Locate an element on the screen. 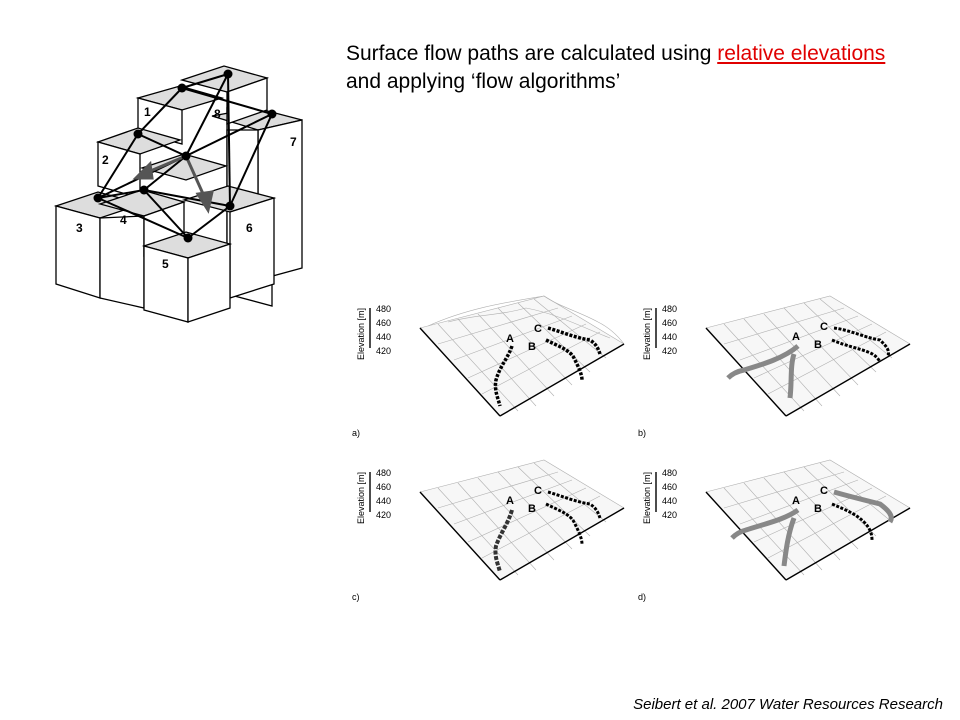  panel-label: d) is located at coordinates (642, 597).